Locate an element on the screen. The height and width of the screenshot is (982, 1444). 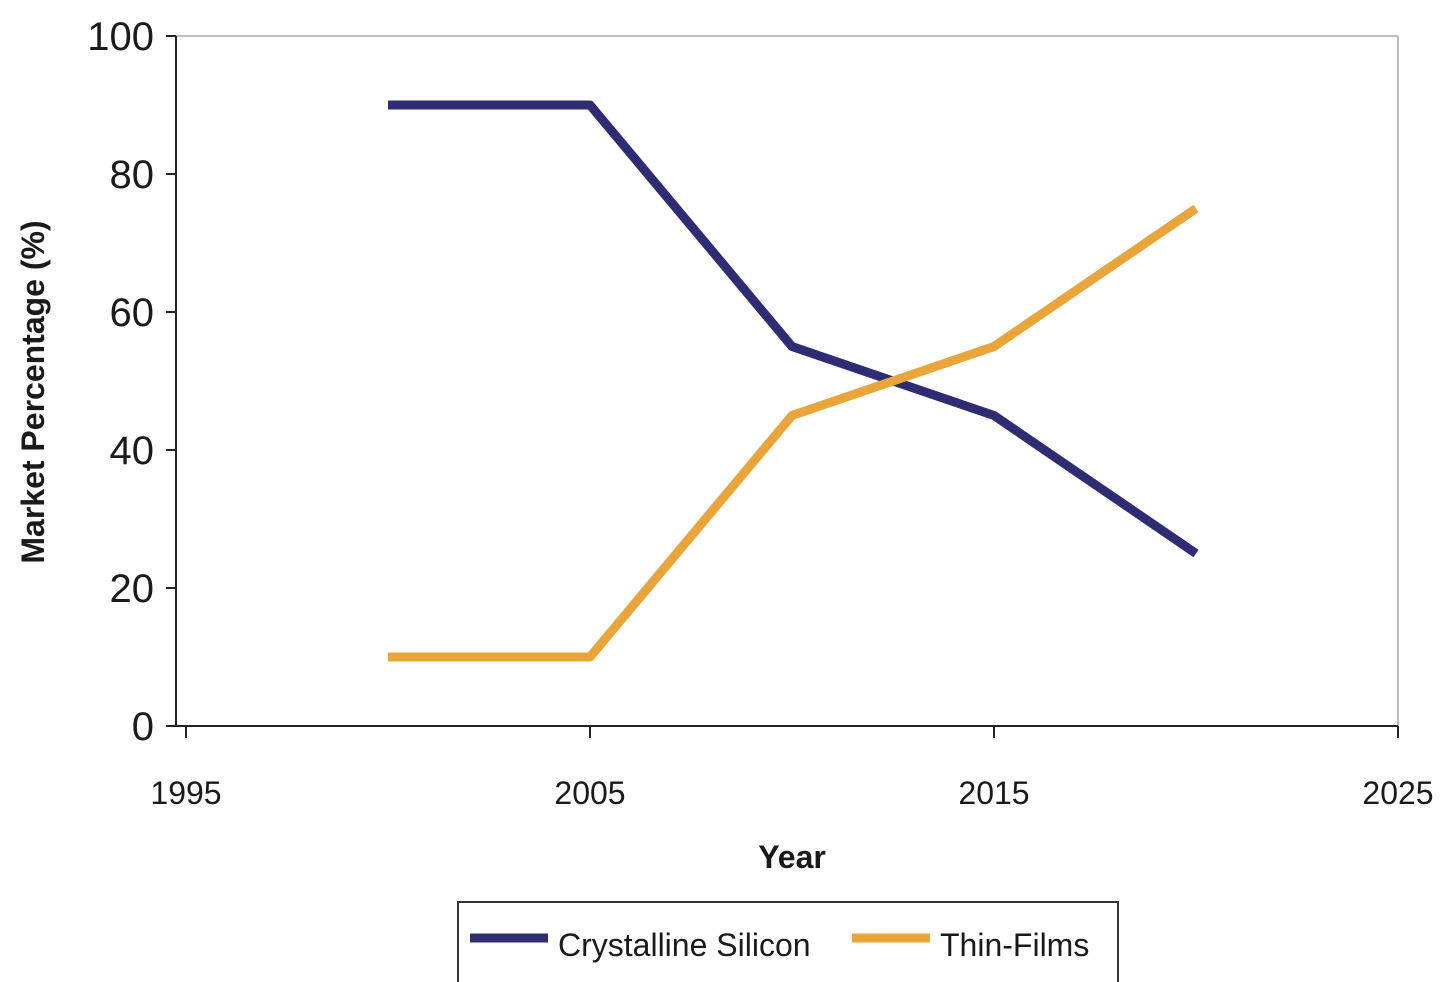
y-tick-label: 0 is located at coordinates (143, 727).